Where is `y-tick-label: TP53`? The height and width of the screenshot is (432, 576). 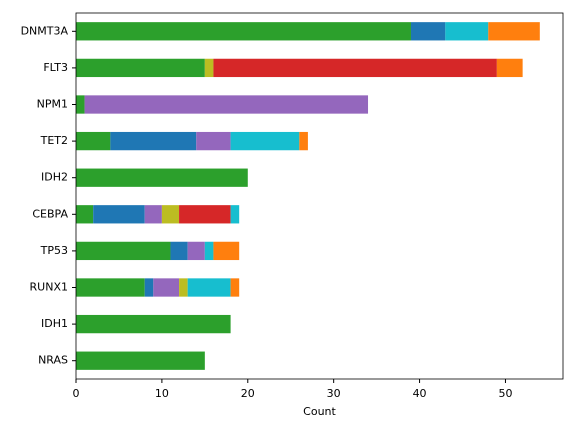
y-tick-label: TP53 is located at coordinates (54, 250).